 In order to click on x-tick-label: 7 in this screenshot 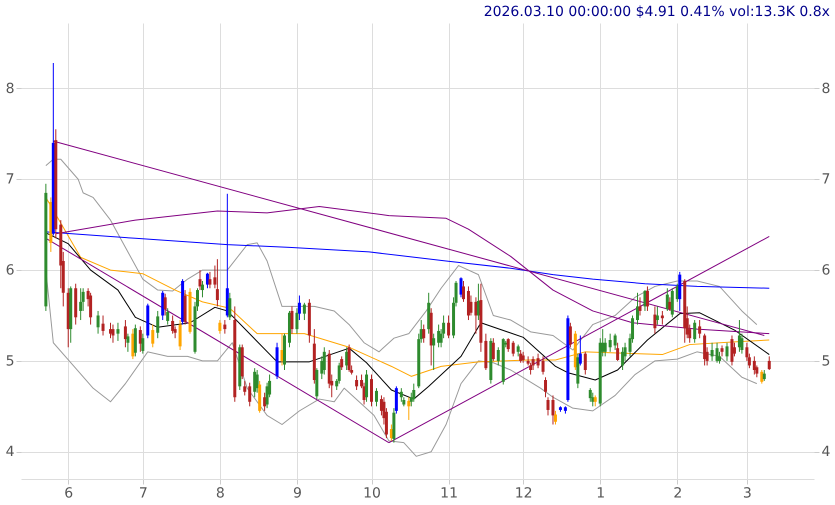, I will do `click(143, 494)`.